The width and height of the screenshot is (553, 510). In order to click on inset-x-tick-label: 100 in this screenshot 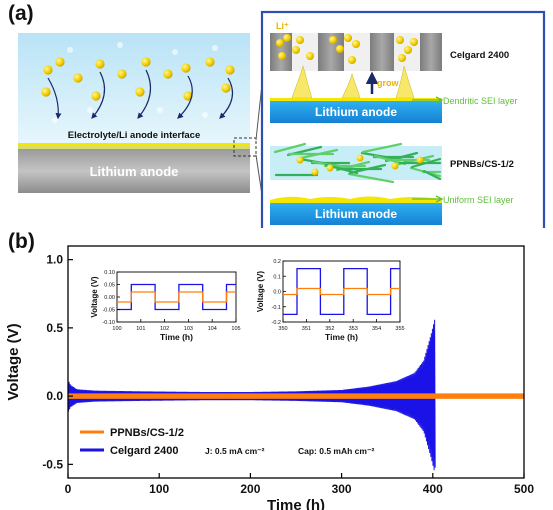, I will do `click(116, 329)`.